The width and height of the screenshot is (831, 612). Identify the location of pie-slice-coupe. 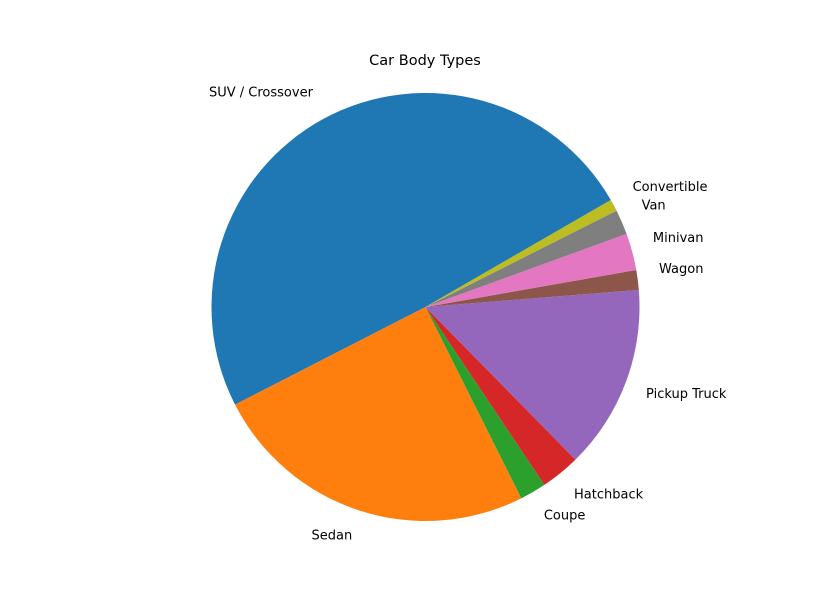
(485, 403).